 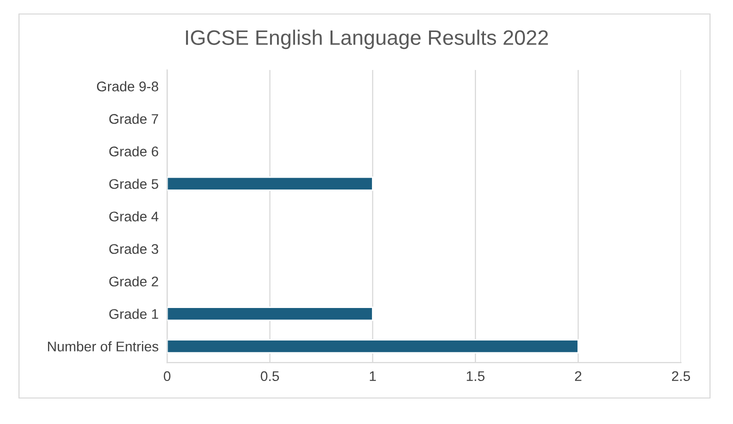 What do you see at coordinates (133, 281) in the screenshot?
I see `y-tick-label: Grade 2` at bounding box center [133, 281].